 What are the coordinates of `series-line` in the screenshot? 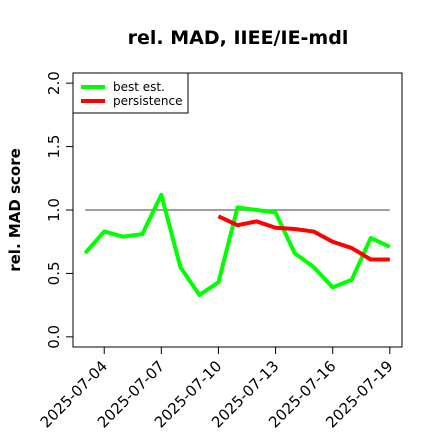 It's located at (303, 238).